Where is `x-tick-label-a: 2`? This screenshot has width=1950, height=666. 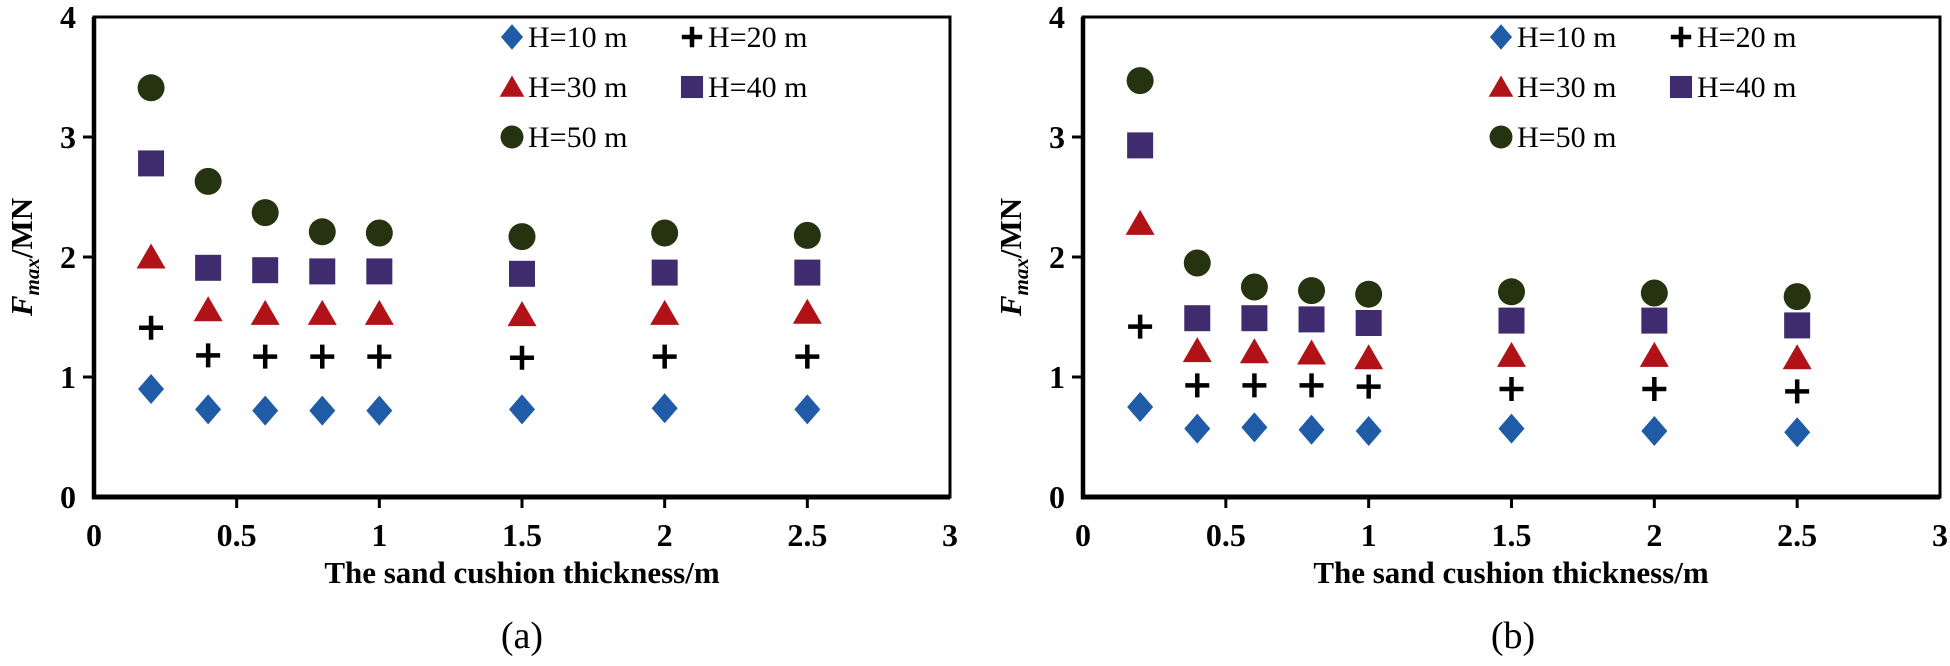
x-tick-label-a: 2 is located at coordinates (665, 535).